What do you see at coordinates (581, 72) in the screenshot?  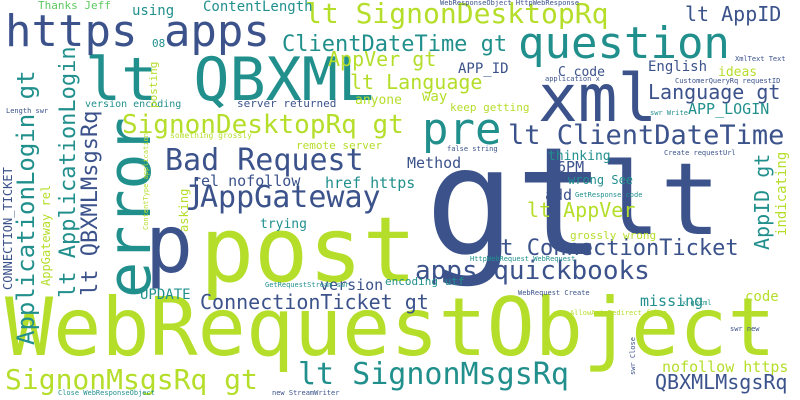 I see `word-c-code: C code` at bounding box center [581, 72].